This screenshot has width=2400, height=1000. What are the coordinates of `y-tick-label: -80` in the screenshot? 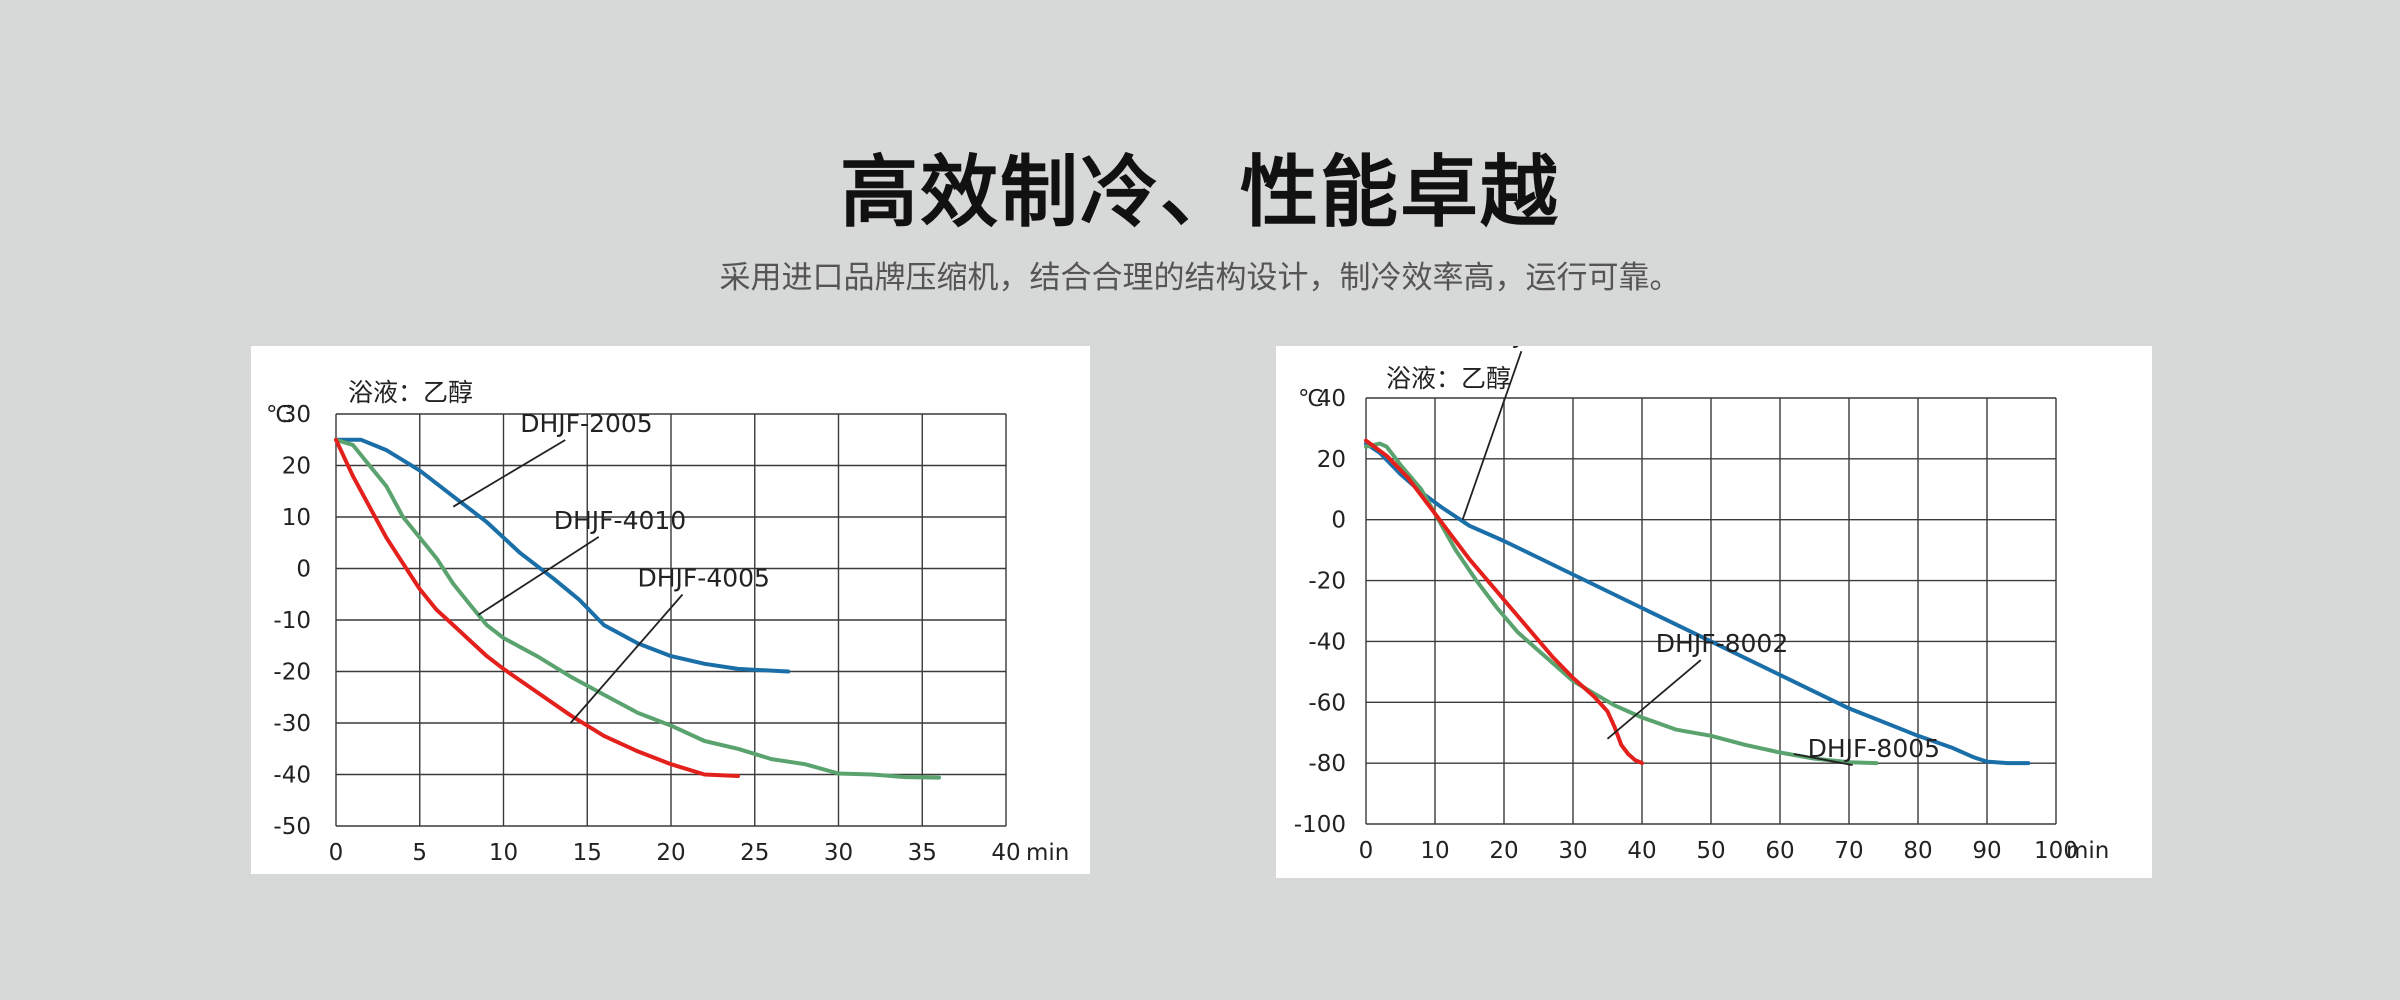 It's located at (1327, 764).